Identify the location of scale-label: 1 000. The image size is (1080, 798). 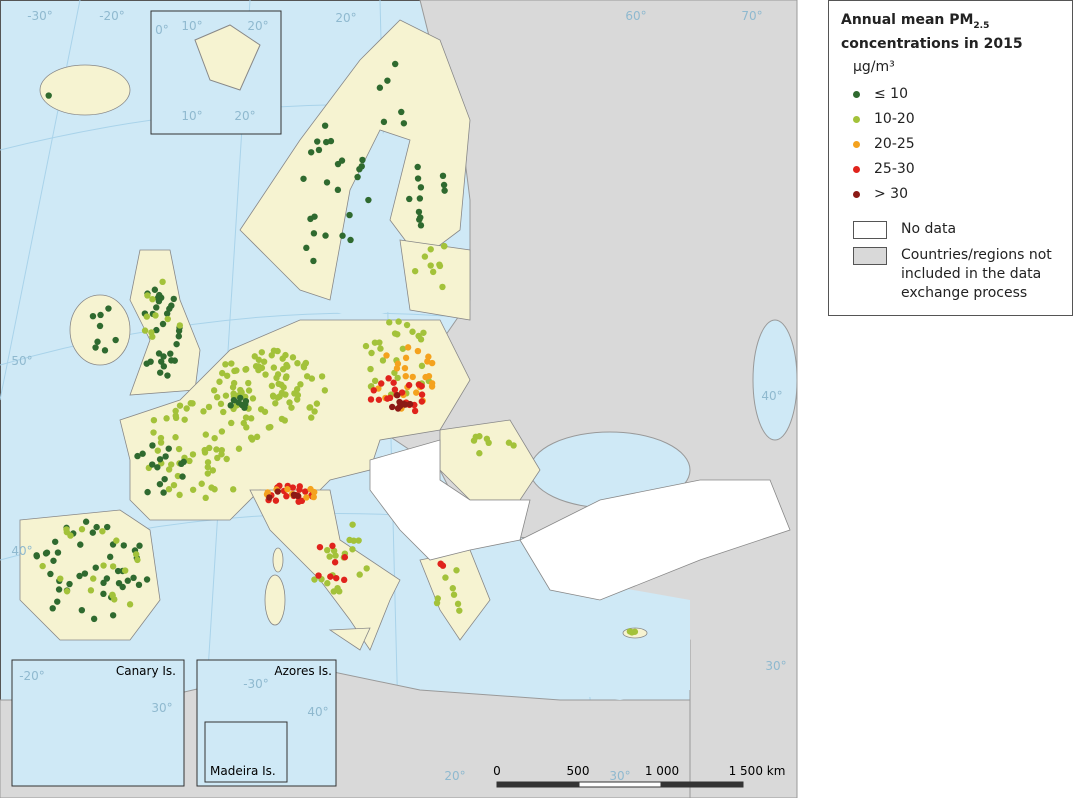
(662, 771).